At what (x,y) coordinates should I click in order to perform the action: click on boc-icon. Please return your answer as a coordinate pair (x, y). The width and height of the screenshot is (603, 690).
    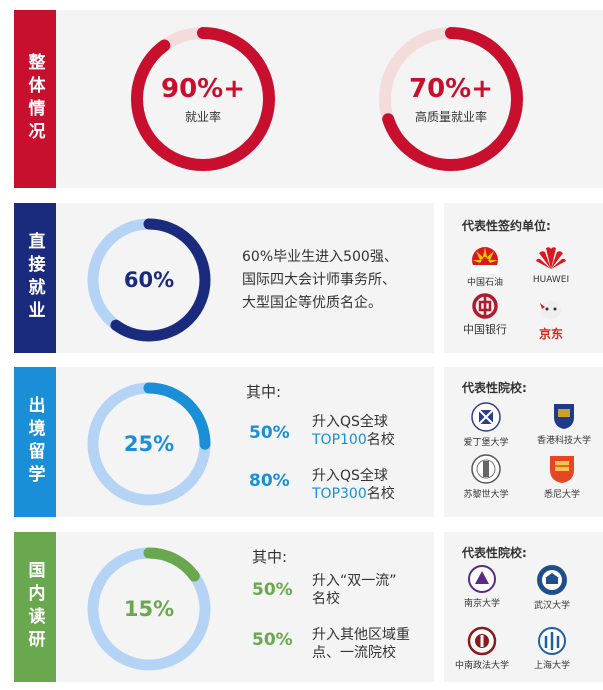
    Looking at the image, I should click on (485, 306).